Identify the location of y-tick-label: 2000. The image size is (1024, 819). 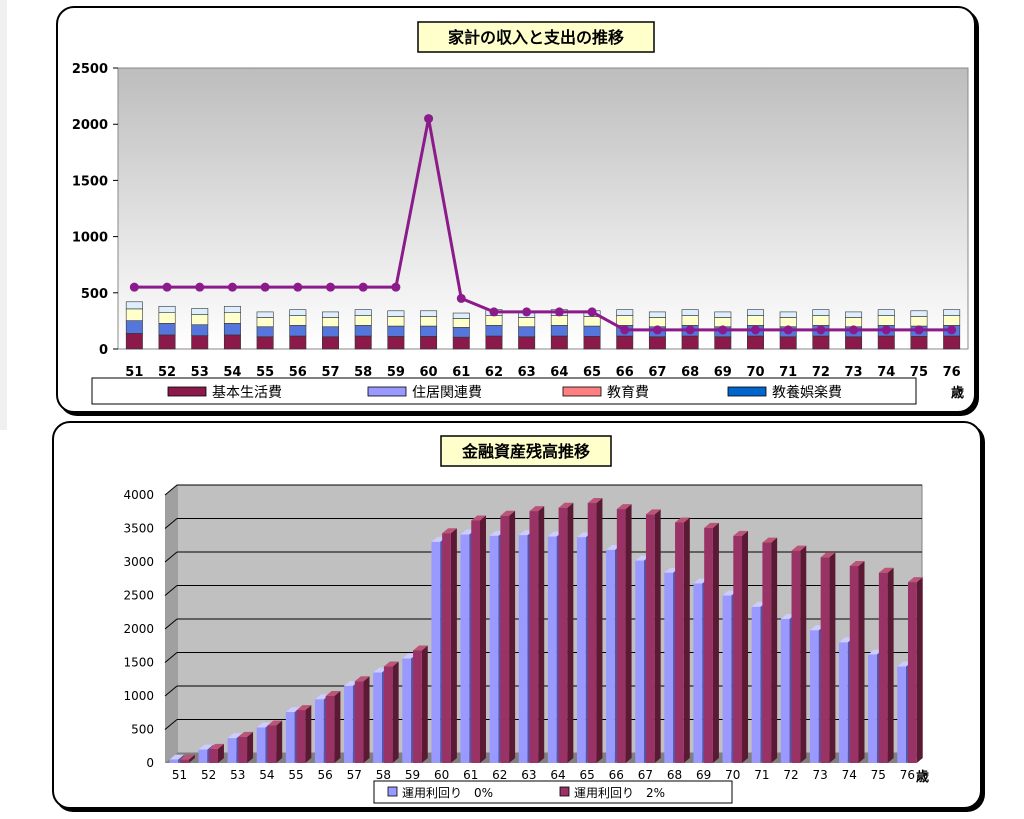
(90, 125).